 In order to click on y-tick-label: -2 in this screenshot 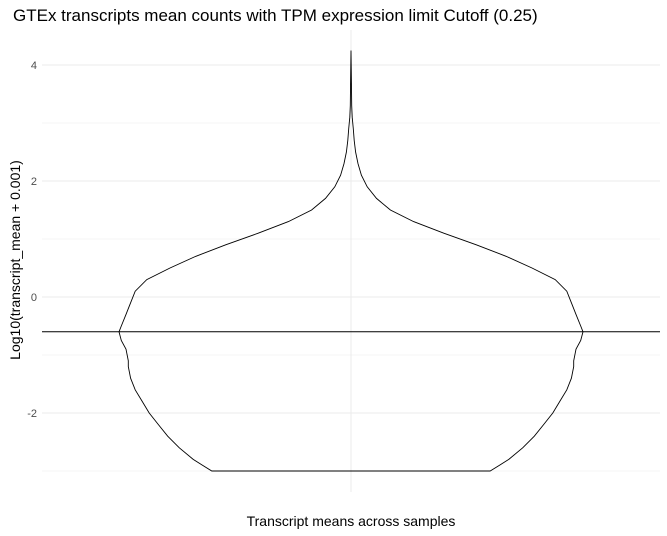, I will do `click(32, 414)`.